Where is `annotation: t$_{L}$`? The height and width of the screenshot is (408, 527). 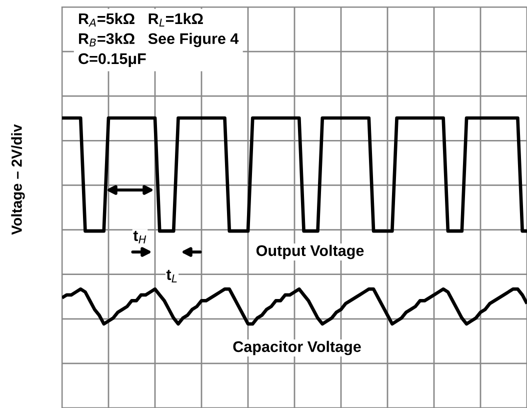 annotation: t$_{L}$ is located at coordinates (171, 276).